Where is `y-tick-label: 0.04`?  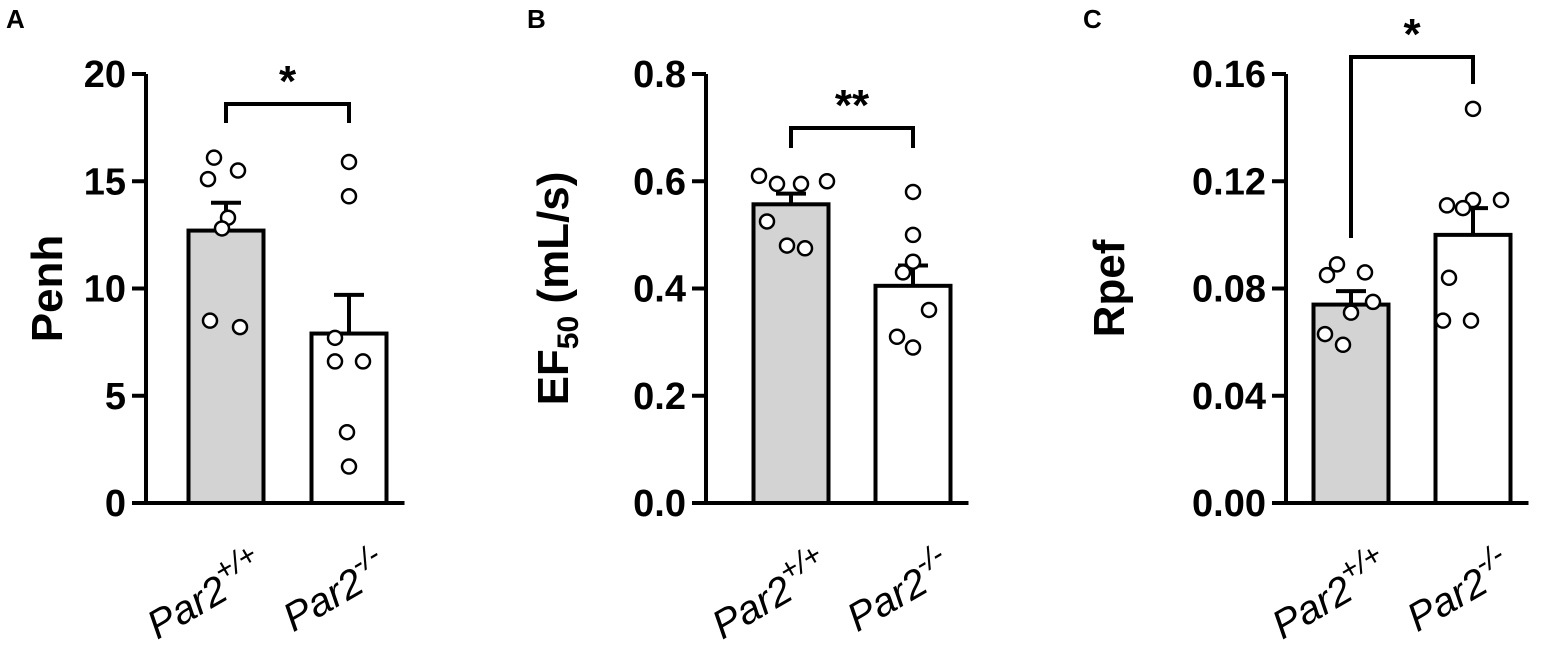 y-tick-label: 0.04 is located at coordinates (1229, 397).